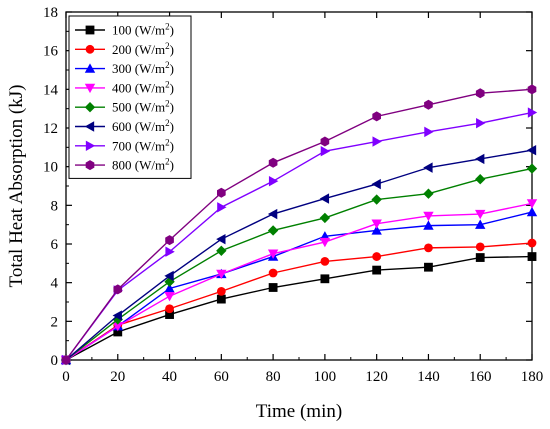  What do you see at coordinates (55, 284) in the screenshot?
I see `y-tick-label: 4` at bounding box center [55, 284].